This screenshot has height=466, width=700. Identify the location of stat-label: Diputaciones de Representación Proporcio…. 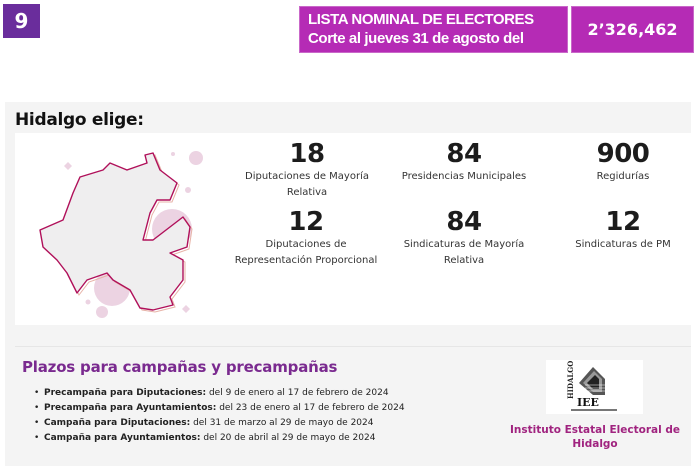
(306, 252).